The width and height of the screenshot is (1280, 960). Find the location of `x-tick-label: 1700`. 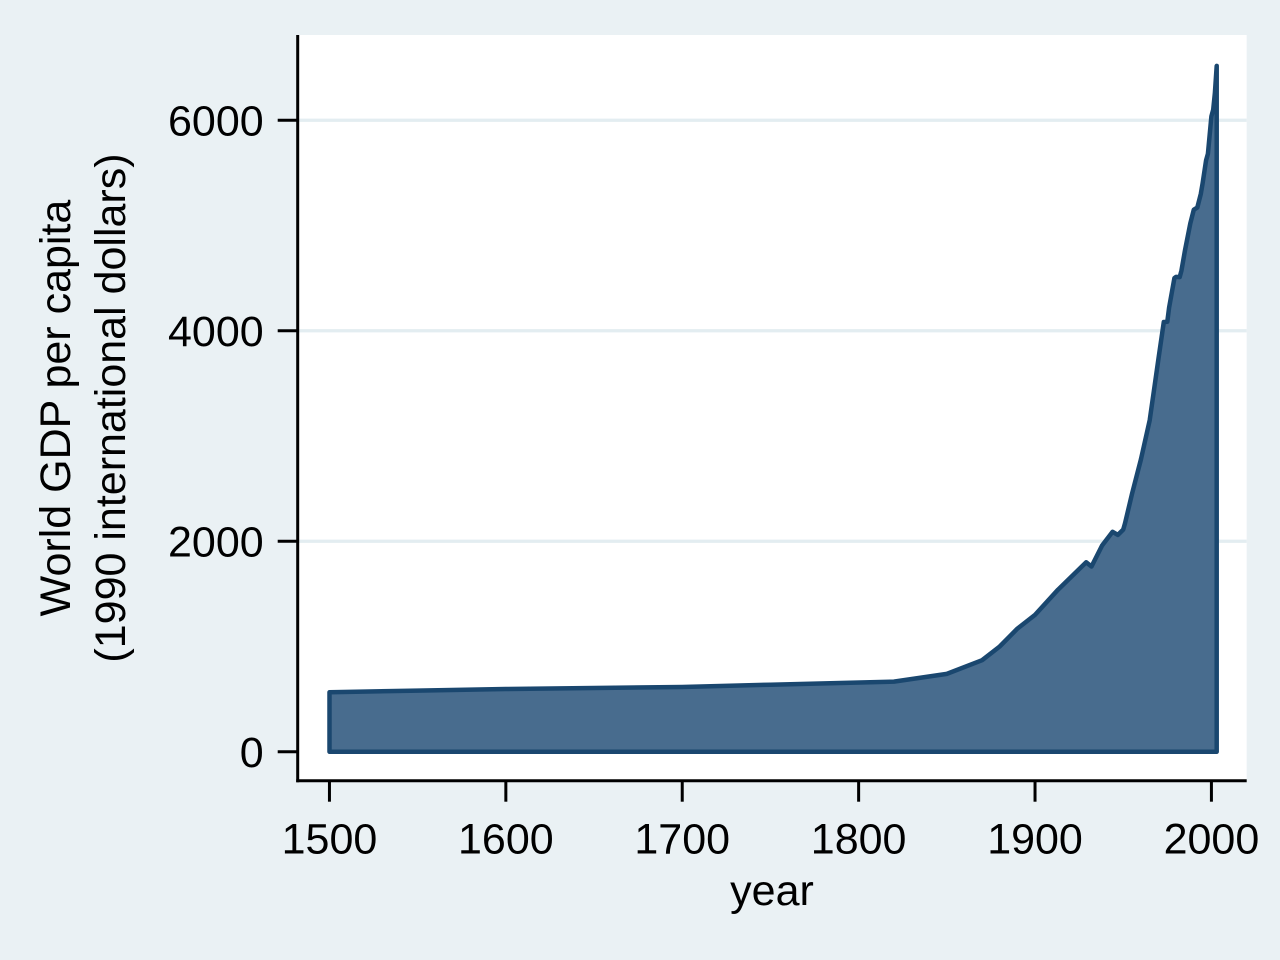

x-tick-label: 1700 is located at coordinates (682, 840).